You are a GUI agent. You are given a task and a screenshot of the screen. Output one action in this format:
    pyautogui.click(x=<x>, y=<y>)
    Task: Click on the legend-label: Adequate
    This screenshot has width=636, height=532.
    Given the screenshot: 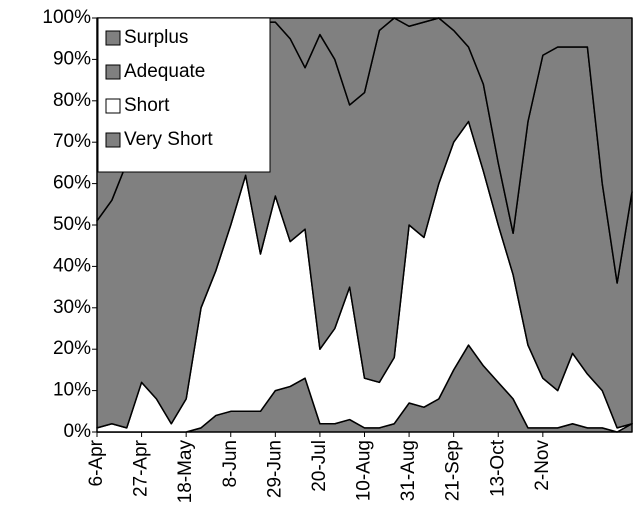 What is the action you would take?
    pyautogui.click(x=164, y=71)
    